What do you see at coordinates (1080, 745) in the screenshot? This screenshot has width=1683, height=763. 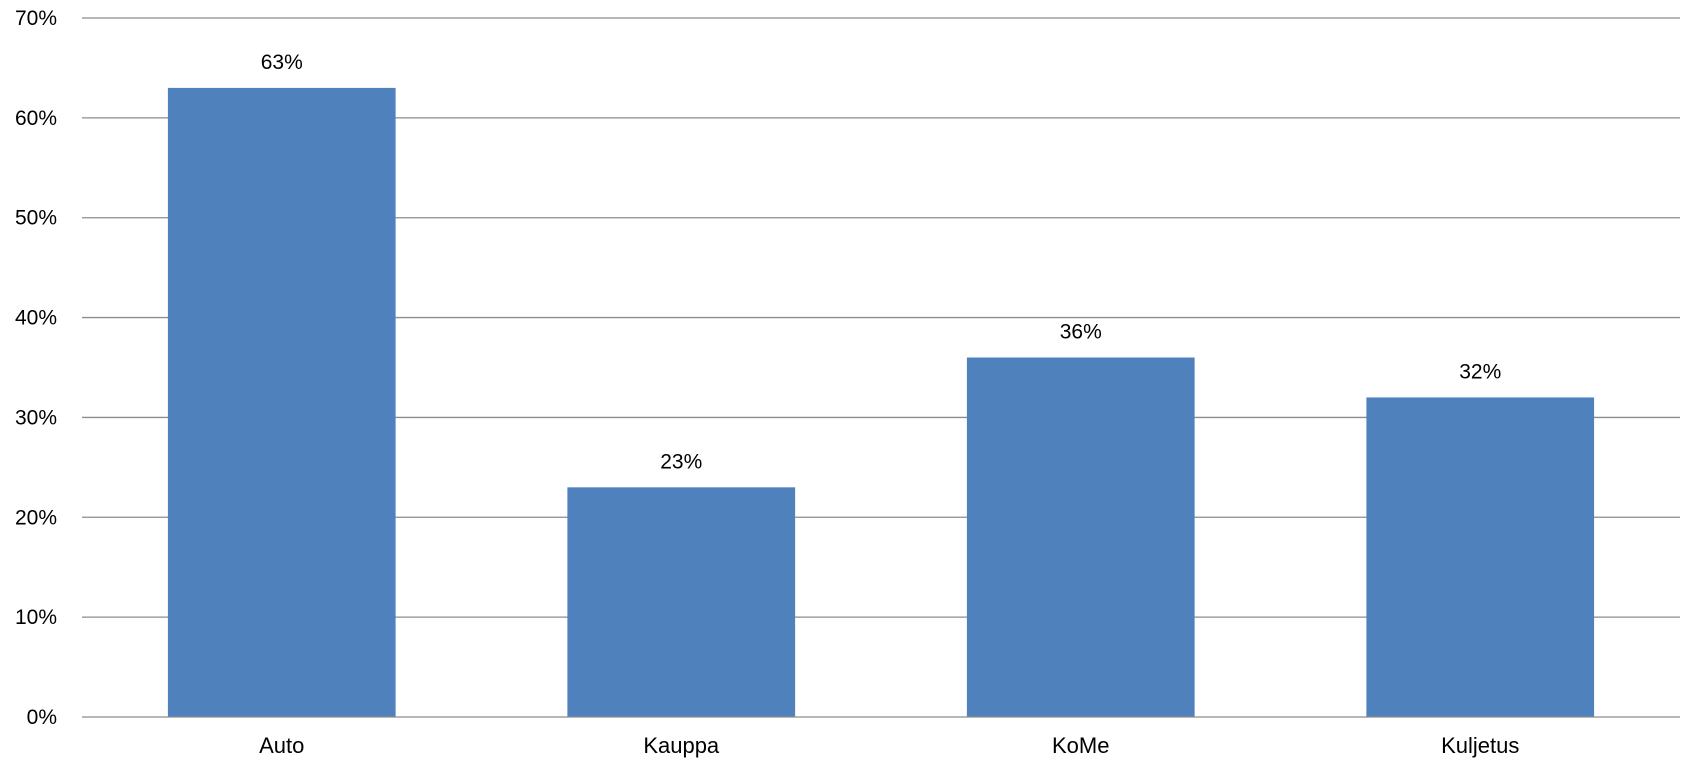 I see `x-tick-label: KoMe` at bounding box center [1080, 745].